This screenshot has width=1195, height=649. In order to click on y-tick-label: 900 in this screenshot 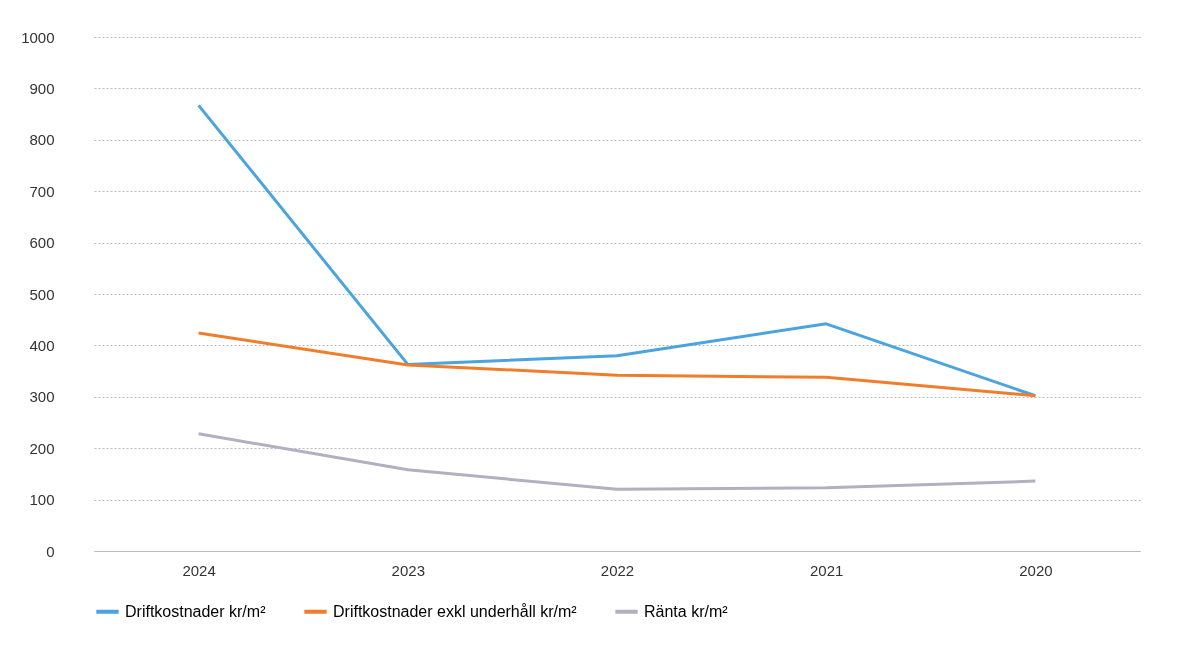, I will do `click(42, 88)`.